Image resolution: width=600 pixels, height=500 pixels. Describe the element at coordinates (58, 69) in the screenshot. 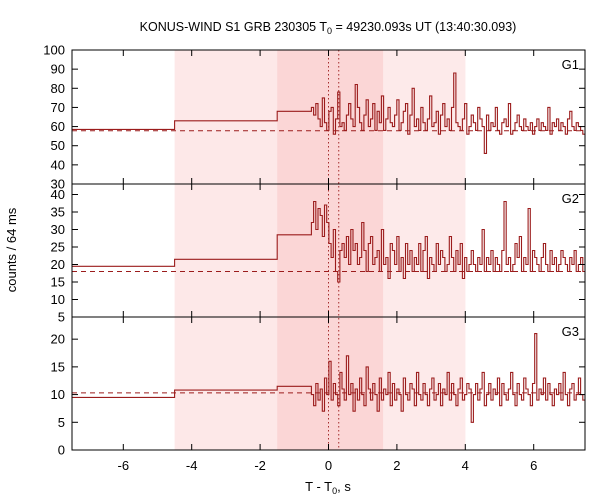

I see `y-tick-label: 90` at that location.